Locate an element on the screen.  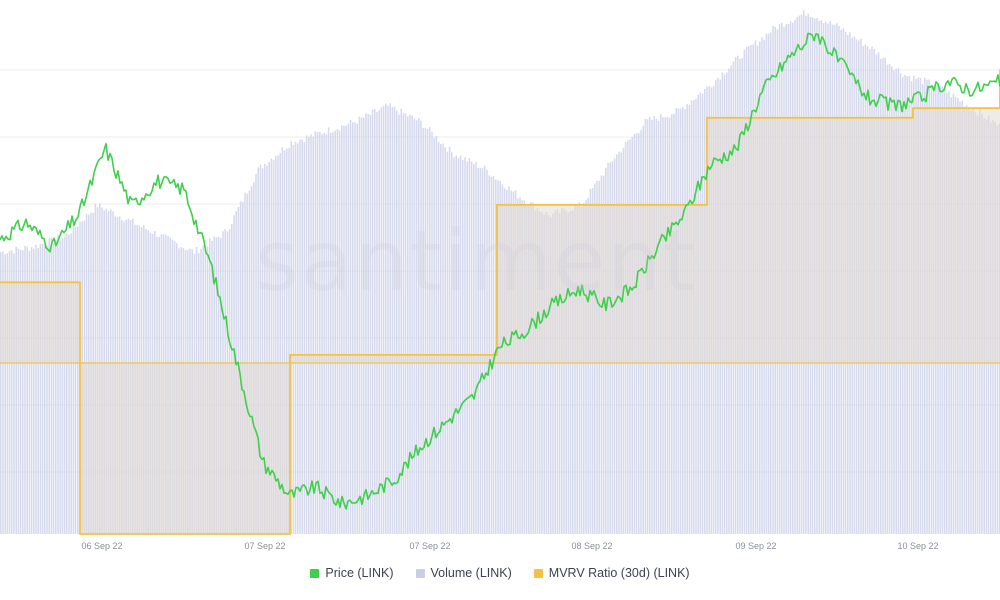
legend-label-mvrv: MVRV Ratio (30d) (LINK) is located at coordinates (619, 573).